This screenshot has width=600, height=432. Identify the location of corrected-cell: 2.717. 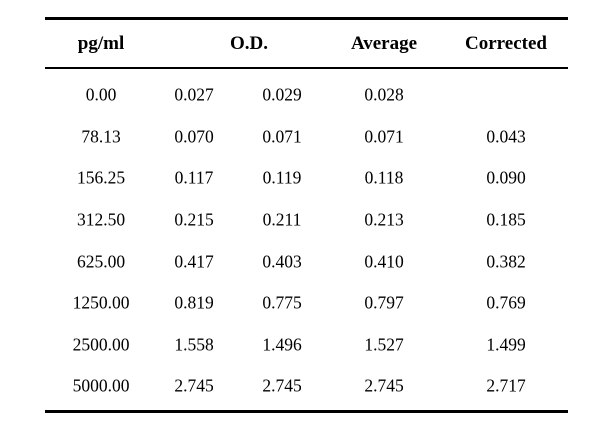
(506, 385).